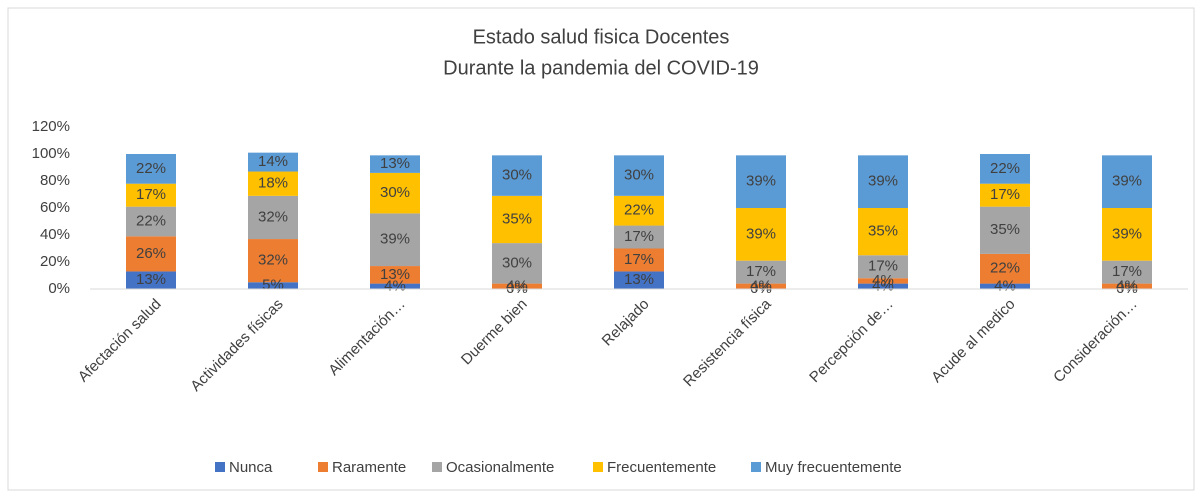  What do you see at coordinates (500, 467) in the screenshot?
I see `legend-label: Ocasionalmente` at bounding box center [500, 467].